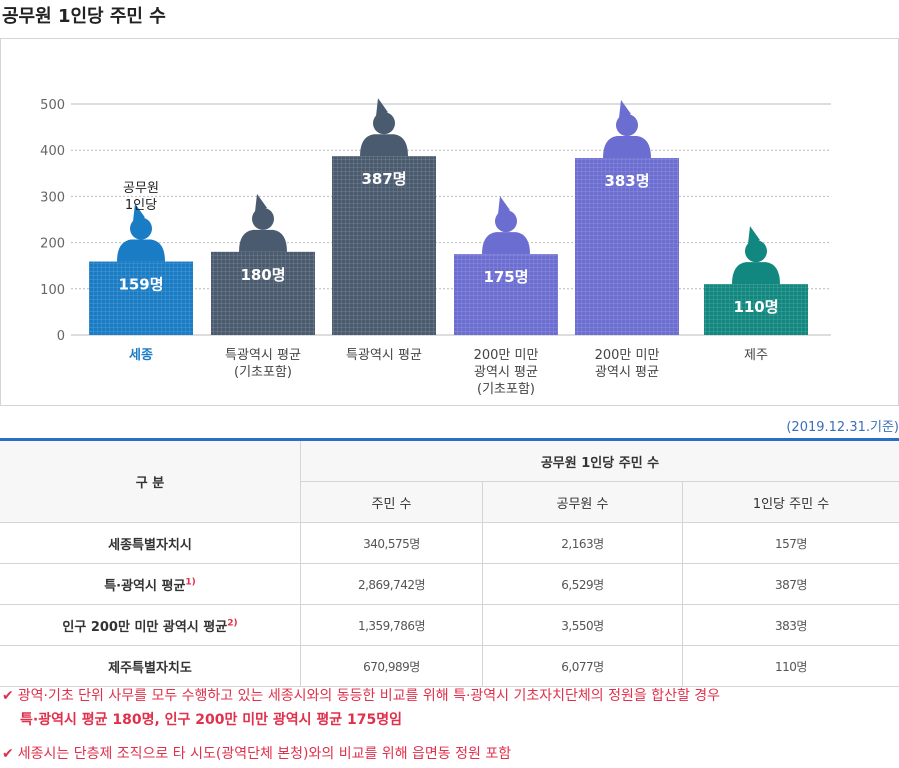 The width and height of the screenshot is (899, 768). I want to click on bar-value-label: 175명, so click(505, 277).